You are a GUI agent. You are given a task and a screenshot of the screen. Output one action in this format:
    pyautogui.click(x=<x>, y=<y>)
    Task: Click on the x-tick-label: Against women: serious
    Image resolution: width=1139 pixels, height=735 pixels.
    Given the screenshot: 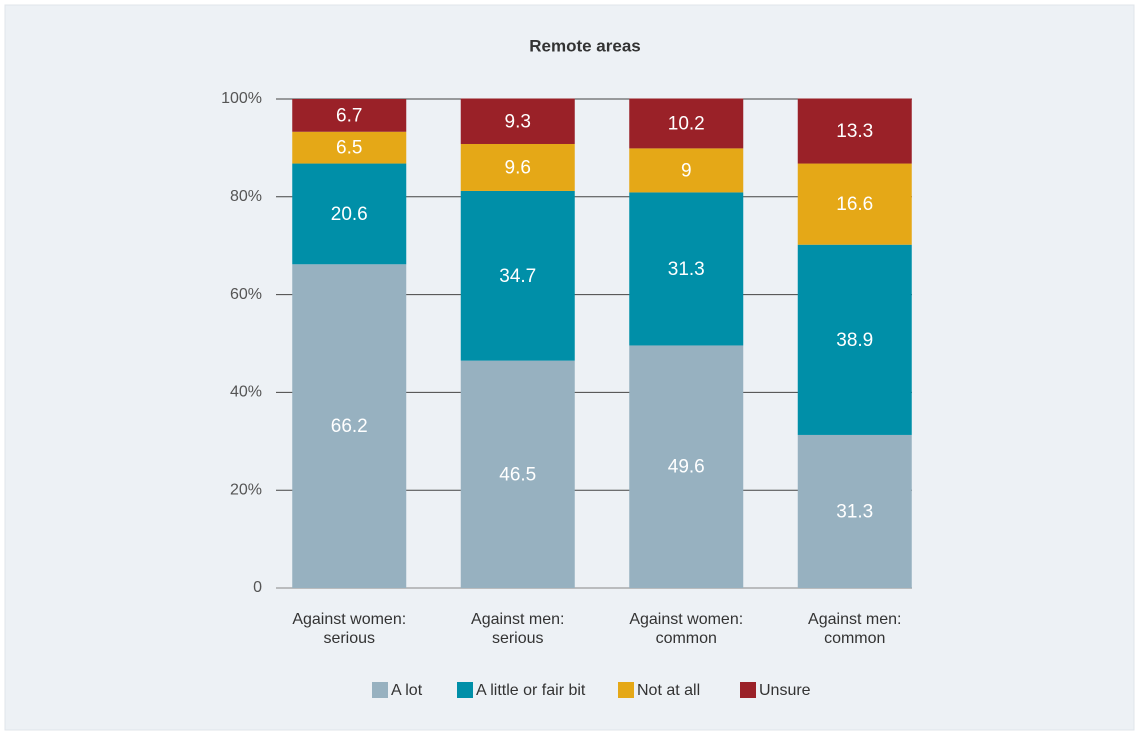 What is the action you would take?
    pyautogui.click(x=349, y=629)
    